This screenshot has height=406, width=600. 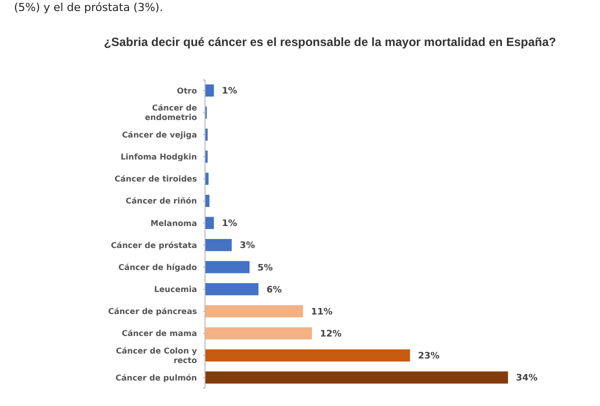 I want to click on y-tick-label: Otro, so click(x=187, y=91).